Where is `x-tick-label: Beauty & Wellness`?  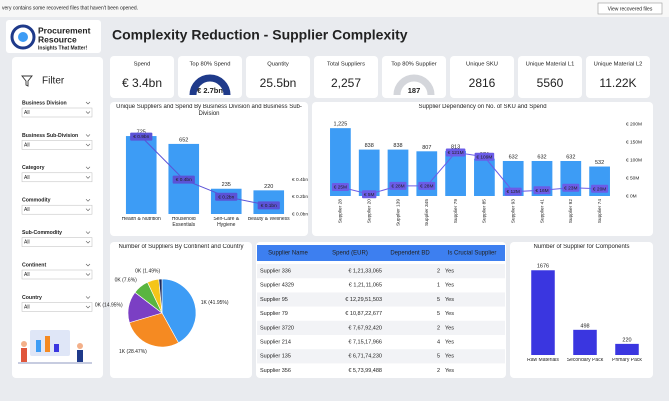 x-tick-label: Beauty & Wellness is located at coordinates (268, 219).